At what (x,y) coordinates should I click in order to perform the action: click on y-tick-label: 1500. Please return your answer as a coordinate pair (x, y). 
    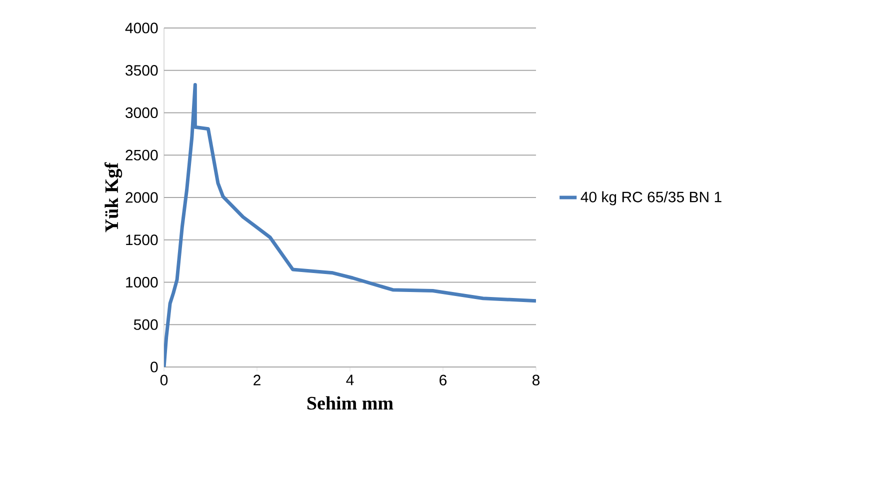
    Looking at the image, I should click on (142, 240).